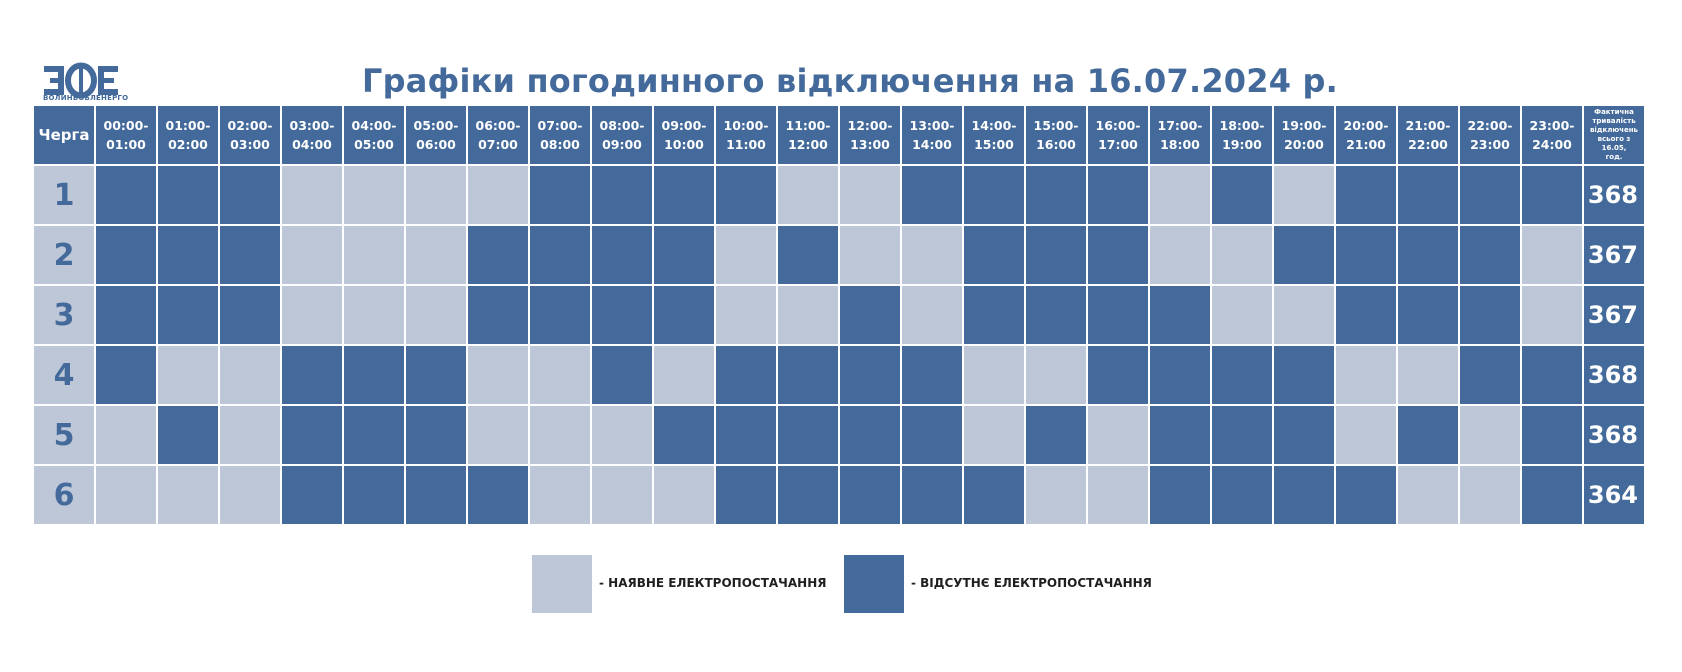 This screenshot has width=1682, height=672. I want to click on queue-row: 3 367, so click(839, 315).